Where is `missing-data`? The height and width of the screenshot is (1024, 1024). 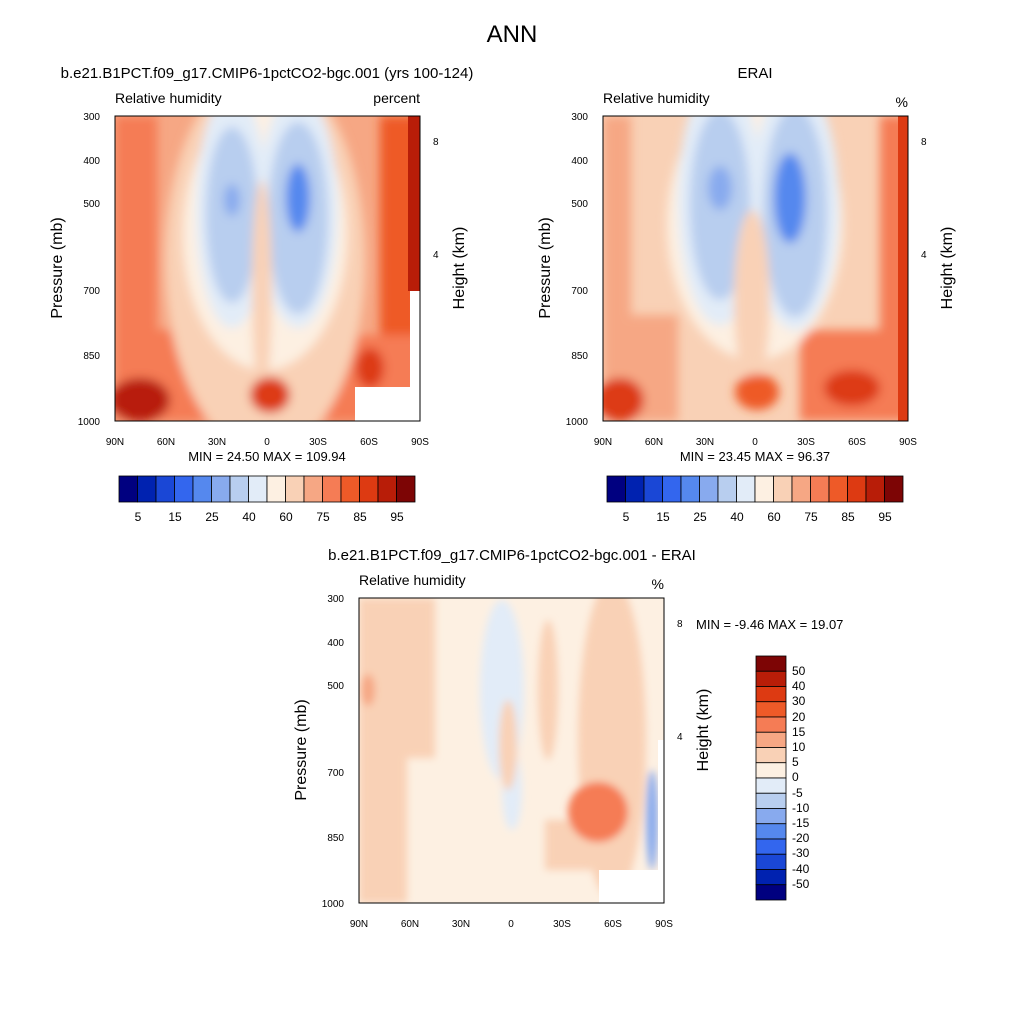
missing-data is located at coordinates (631, 886).